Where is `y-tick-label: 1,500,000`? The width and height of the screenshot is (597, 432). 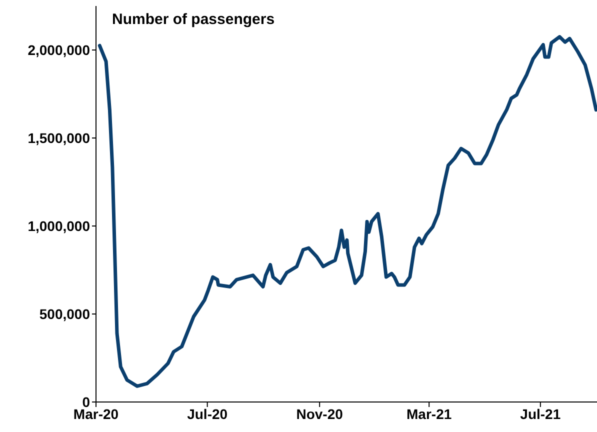
y-tick-label: 1,500,000 is located at coordinates (59, 138).